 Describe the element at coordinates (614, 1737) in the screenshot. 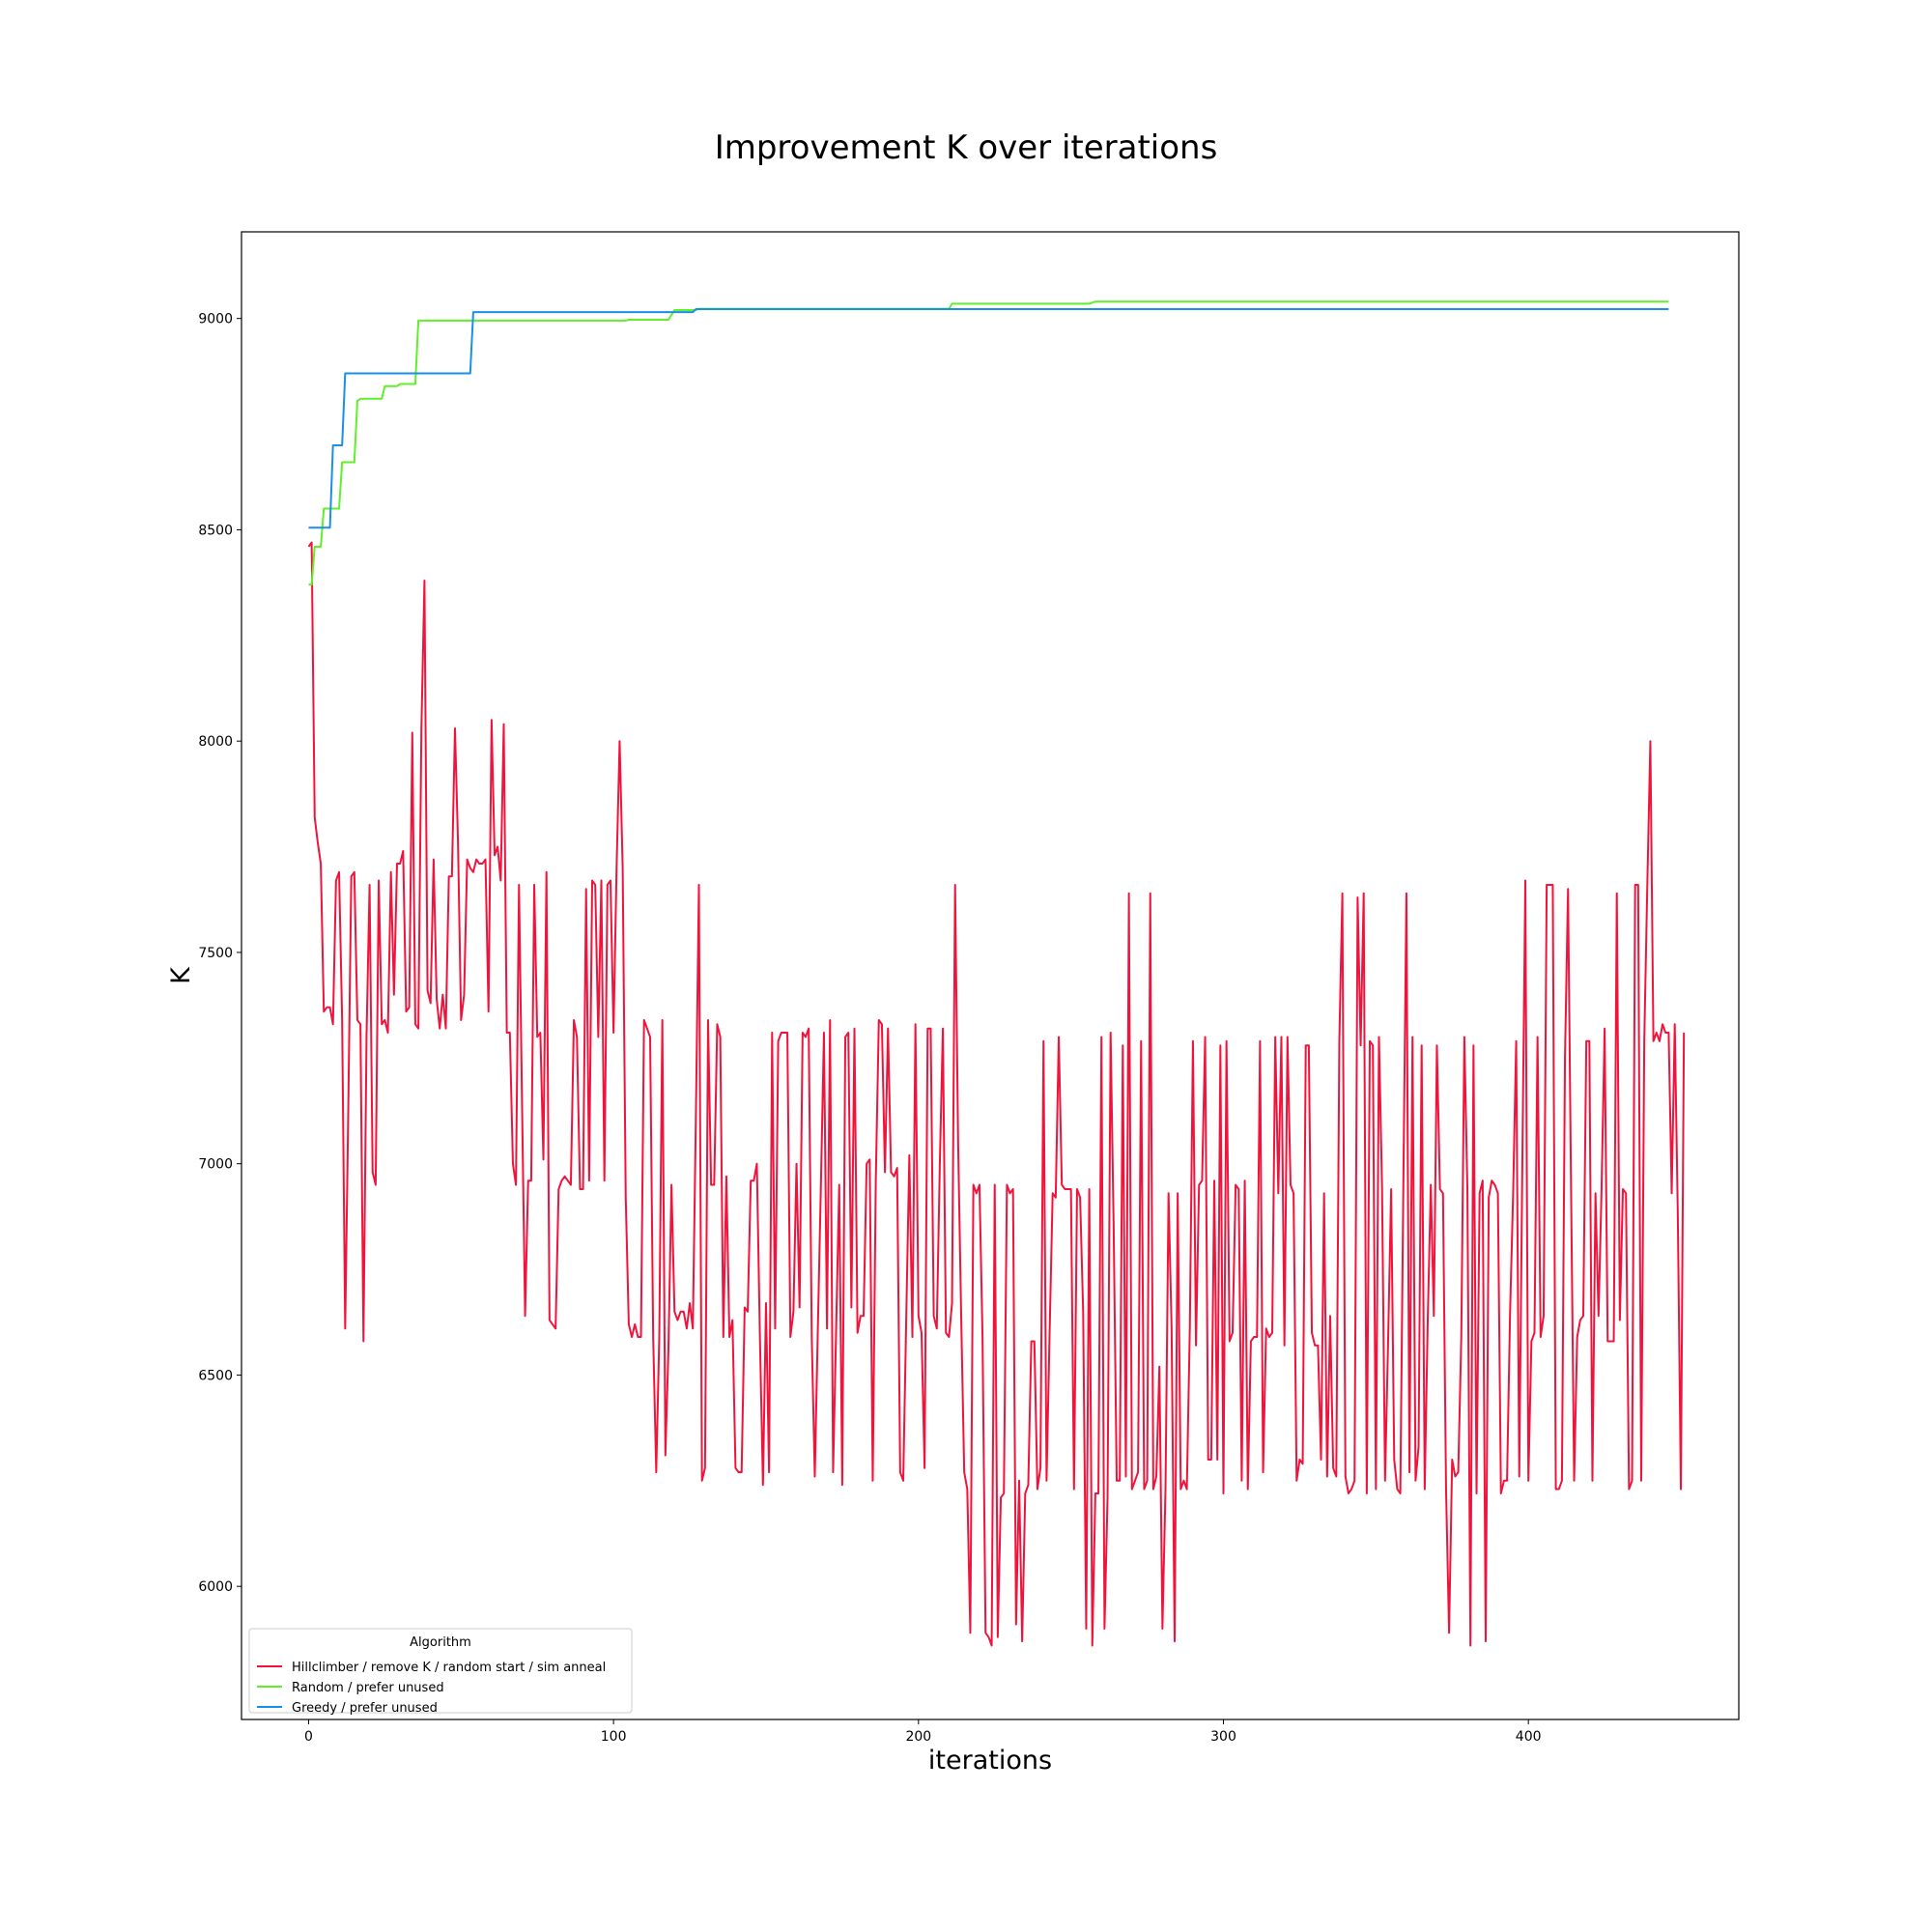

I see `x-tick-label: 100` at that location.